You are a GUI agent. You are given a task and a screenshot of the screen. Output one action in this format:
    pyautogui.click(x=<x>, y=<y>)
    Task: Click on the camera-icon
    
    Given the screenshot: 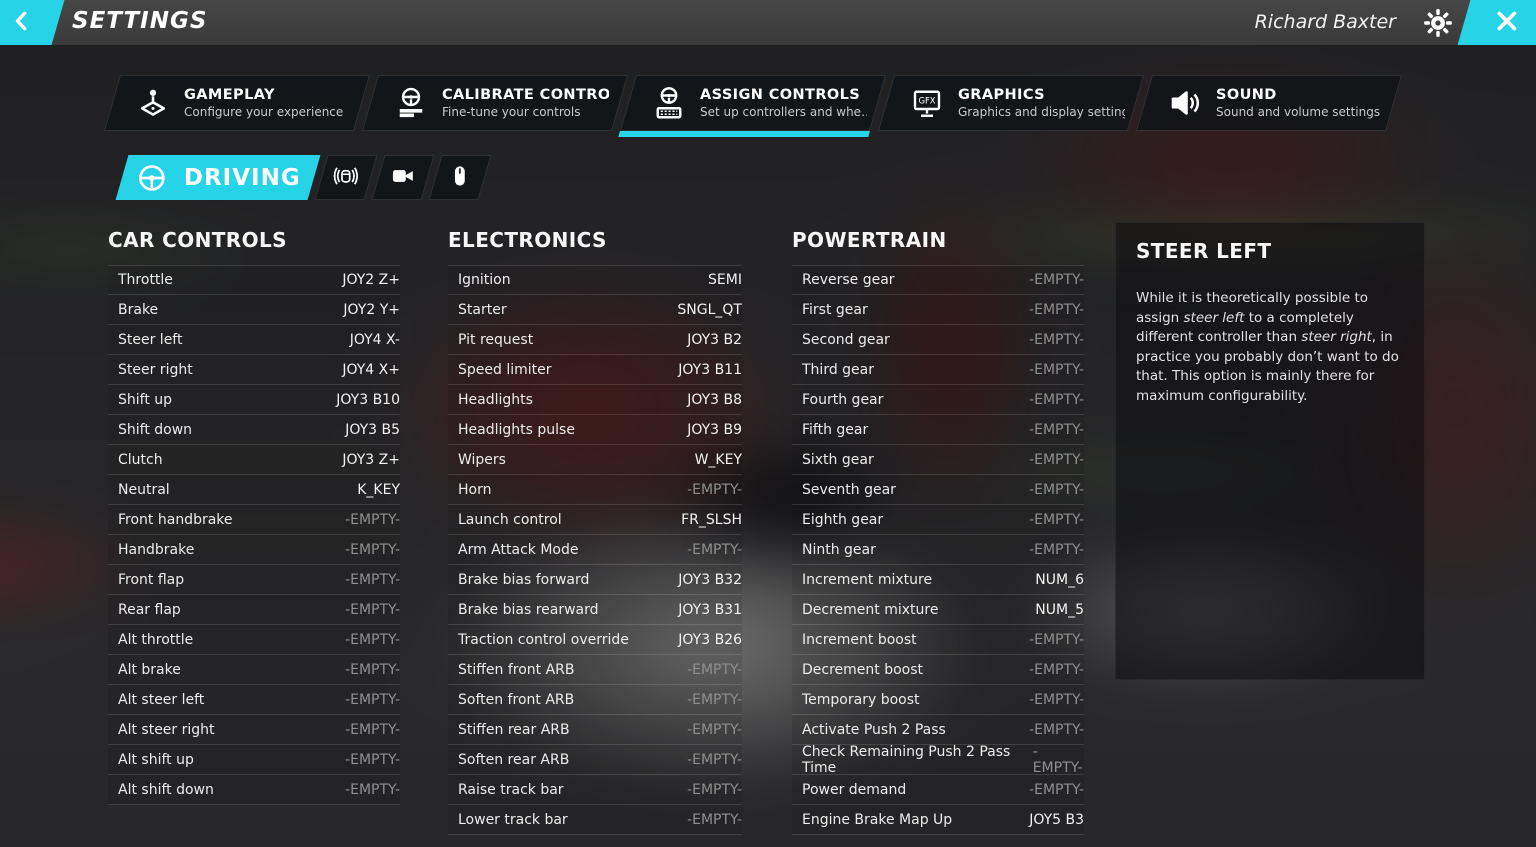 What is the action you would take?
    pyautogui.click(x=403, y=178)
    